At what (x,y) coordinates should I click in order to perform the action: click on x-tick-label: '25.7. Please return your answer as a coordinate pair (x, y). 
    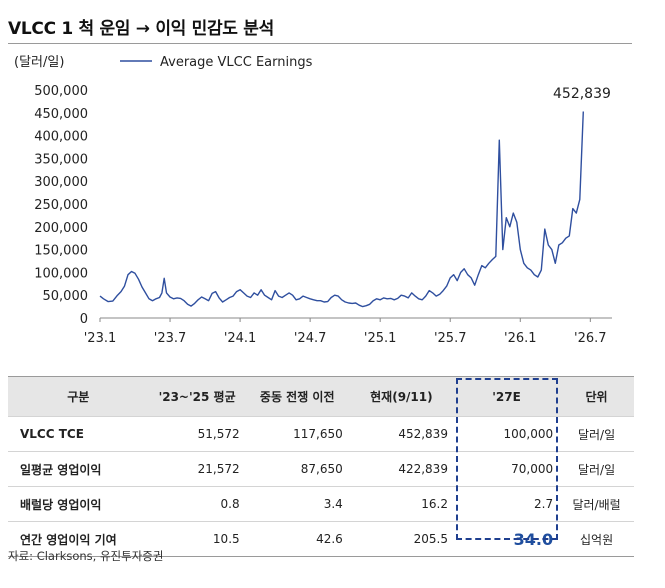
    Looking at the image, I should click on (450, 338).